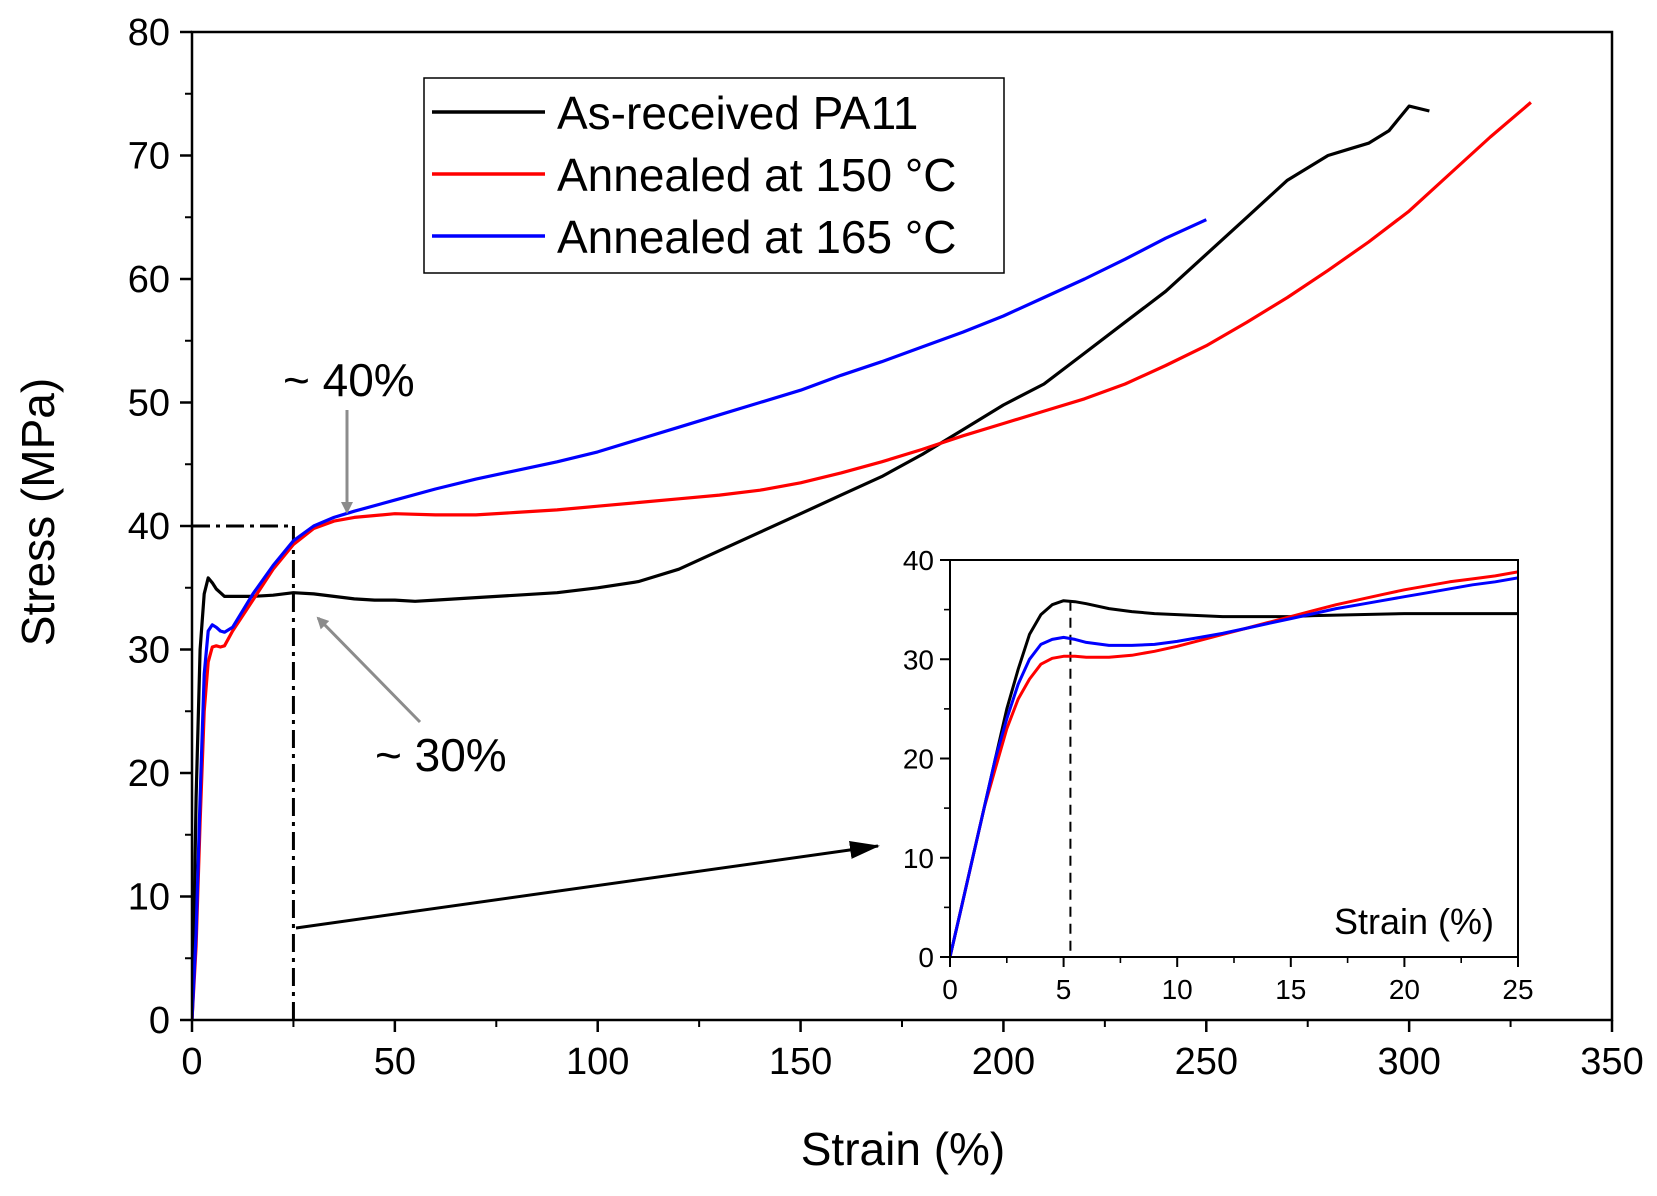  I want to click on inset-y-tick-label-30: 30, so click(918, 659).